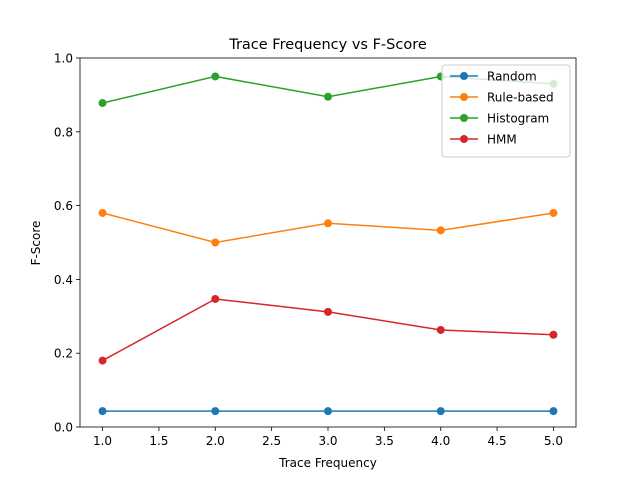 This screenshot has height=484, width=640. What do you see at coordinates (327, 441) in the screenshot?
I see `x-tick-label: 3.0` at bounding box center [327, 441].